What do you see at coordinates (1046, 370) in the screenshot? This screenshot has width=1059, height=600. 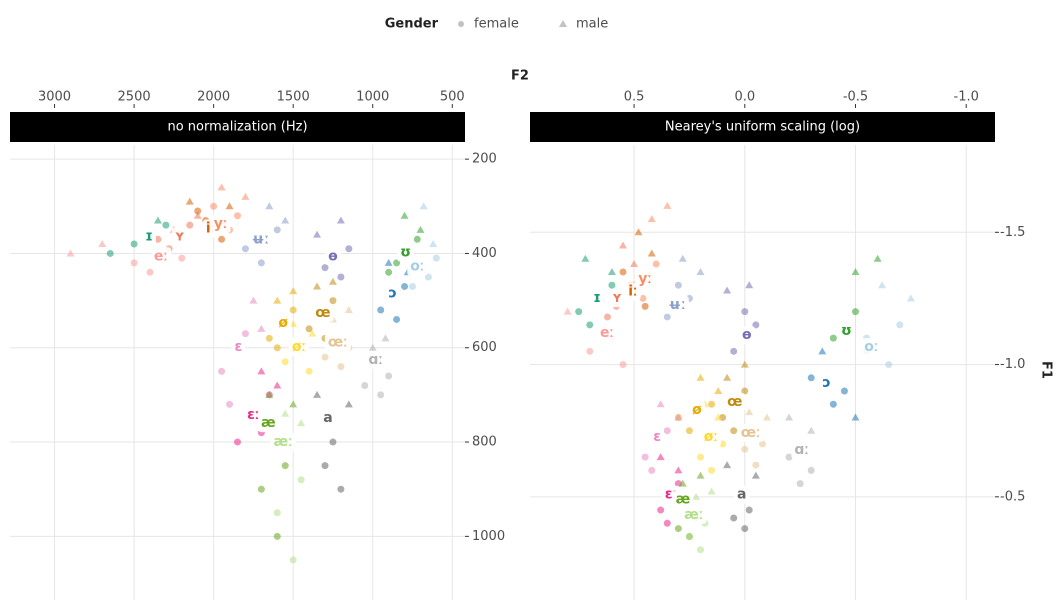 I see `y-axis-title: F1` at bounding box center [1046, 370].